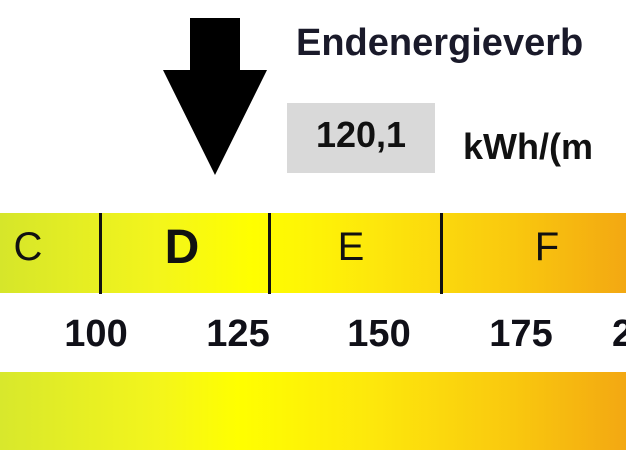 This screenshot has height=470, width=626. What do you see at coordinates (528, 146) in the screenshot?
I see `energy-unit: kWh/(m` at bounding box center [528, 146].